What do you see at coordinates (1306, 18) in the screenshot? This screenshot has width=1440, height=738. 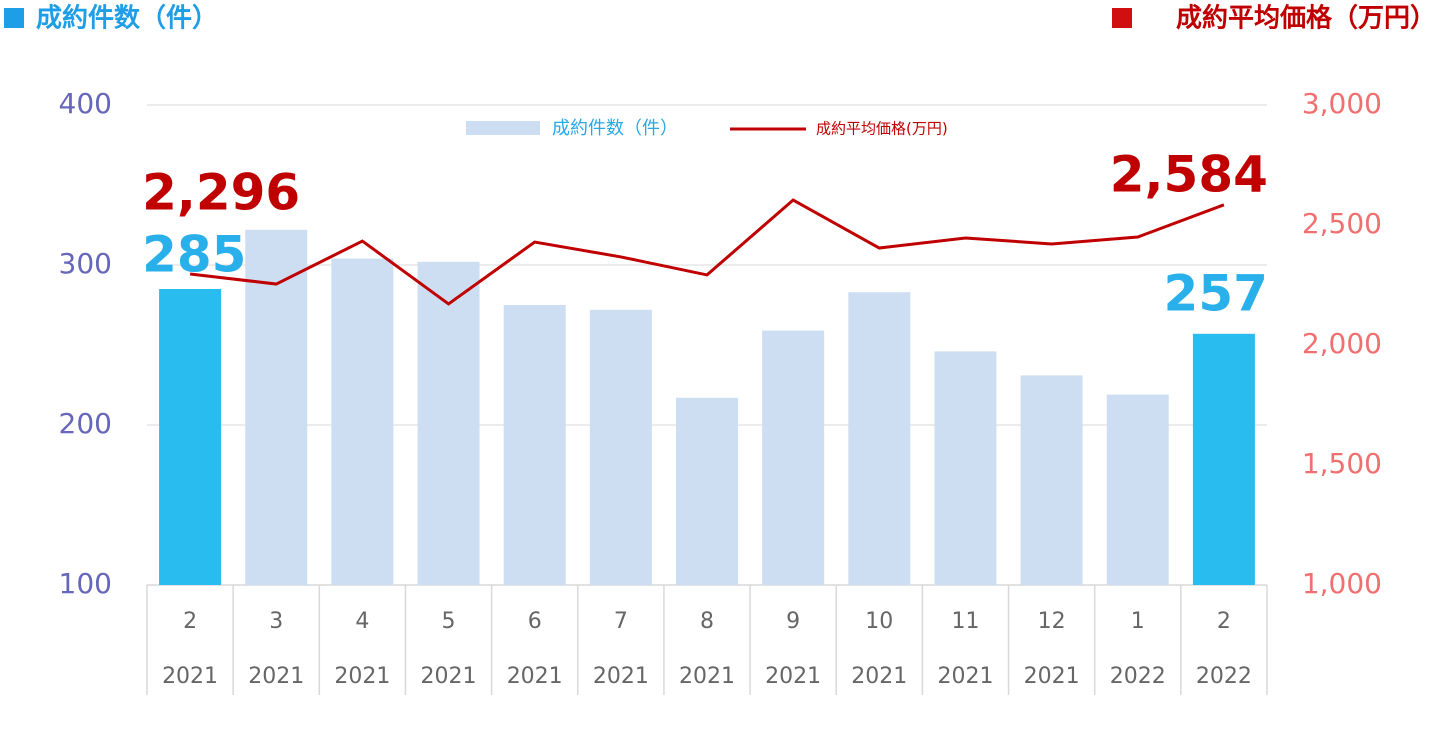 I see `y2-label: 成約平均価格（万円）` at bounding box center [1306, 18].